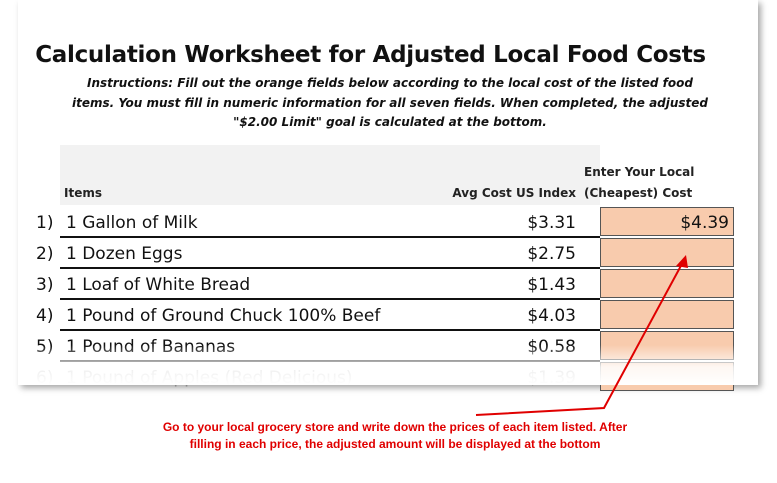 The height and width of the screenshot is (483, 777). What do you see at coordinates (638, 193) in the screenshot?
I see `column-header-local-line-2: (Cheapest) Cost` at bounding box center [638, 193].